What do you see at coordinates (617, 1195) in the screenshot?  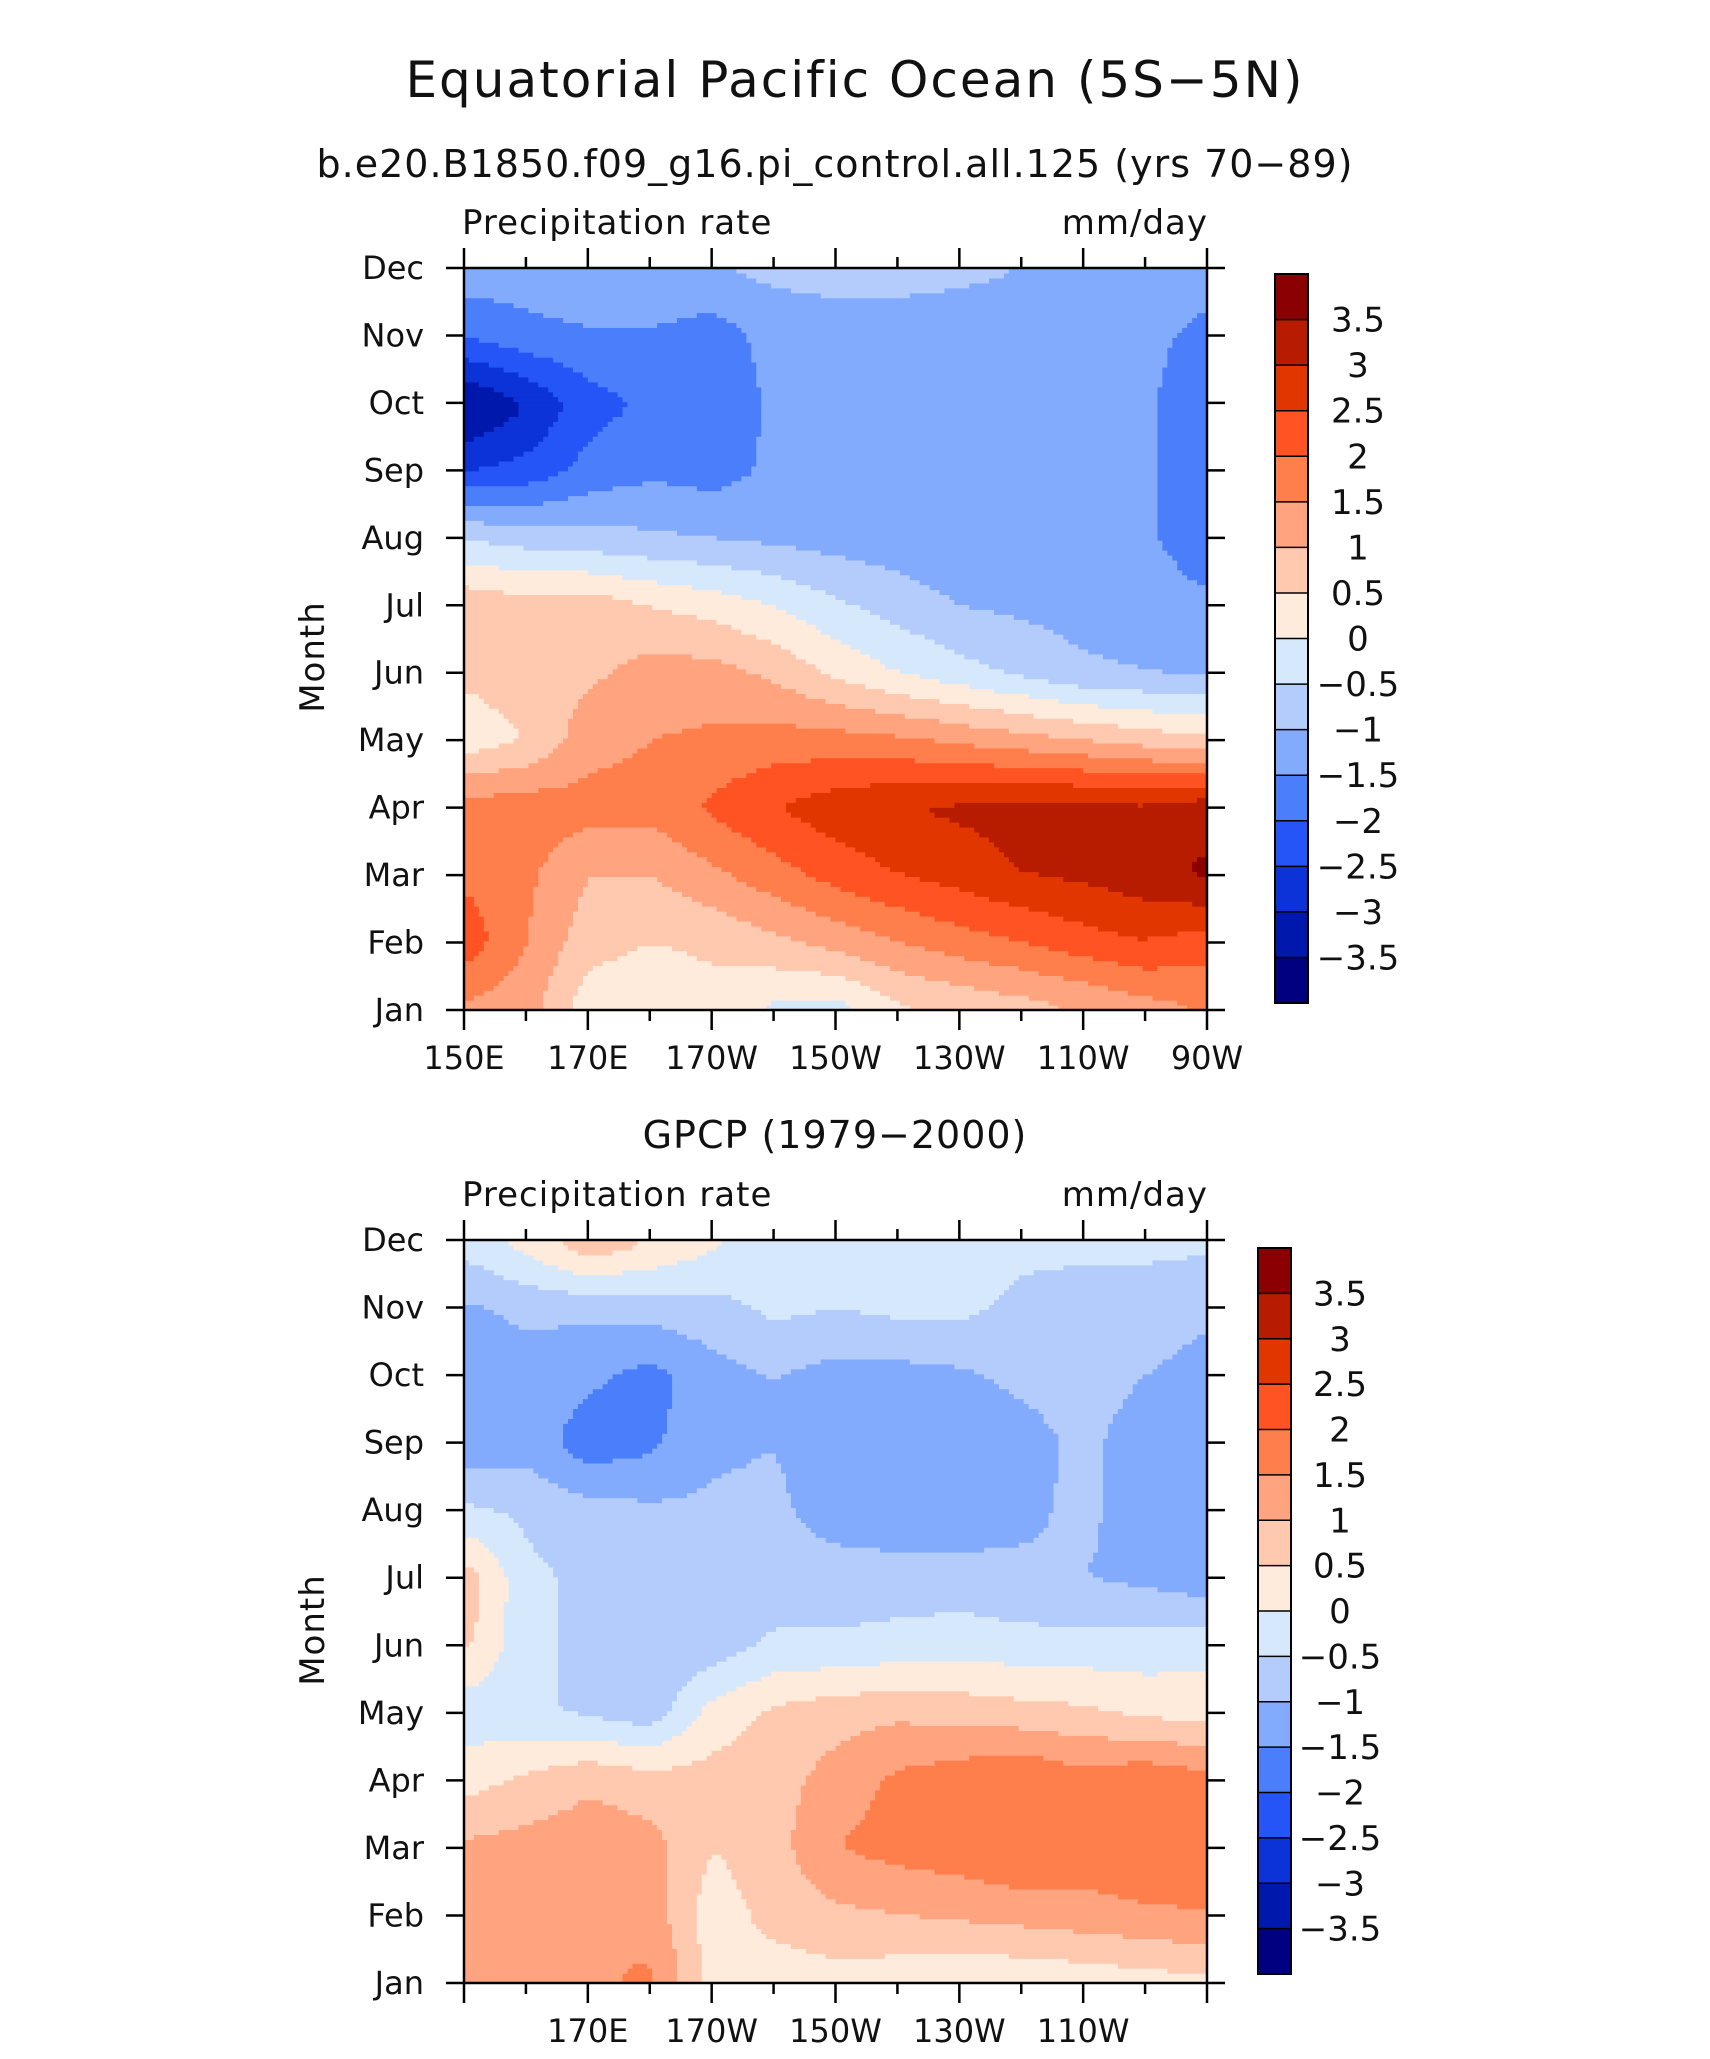 I see `panel-2-left-label: Precipitation rate` at bounding box center [617, 1195].